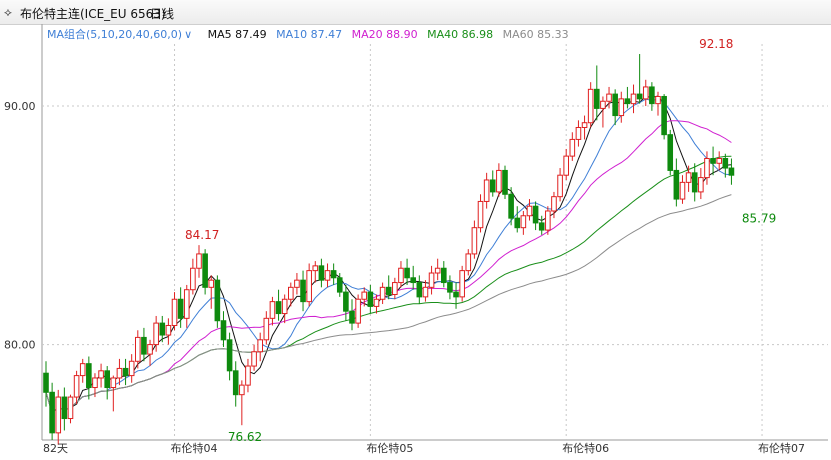 This screenshot has height=460, width=831. I want to click on instrument-title: 布伦特主连(ICE_EU 6563), so click(93, 14).